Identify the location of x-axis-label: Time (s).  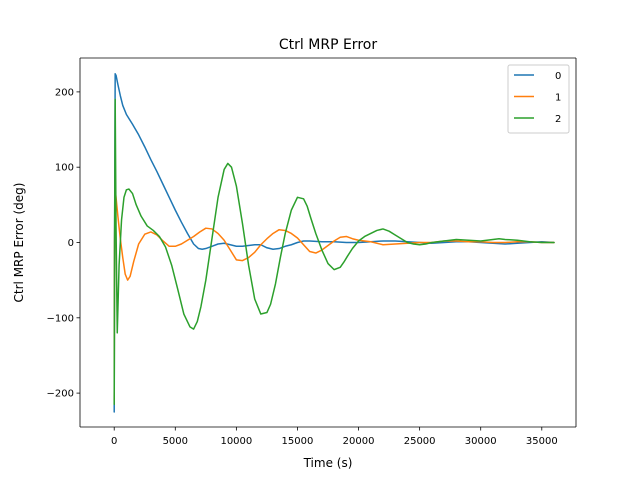
(328, 463).